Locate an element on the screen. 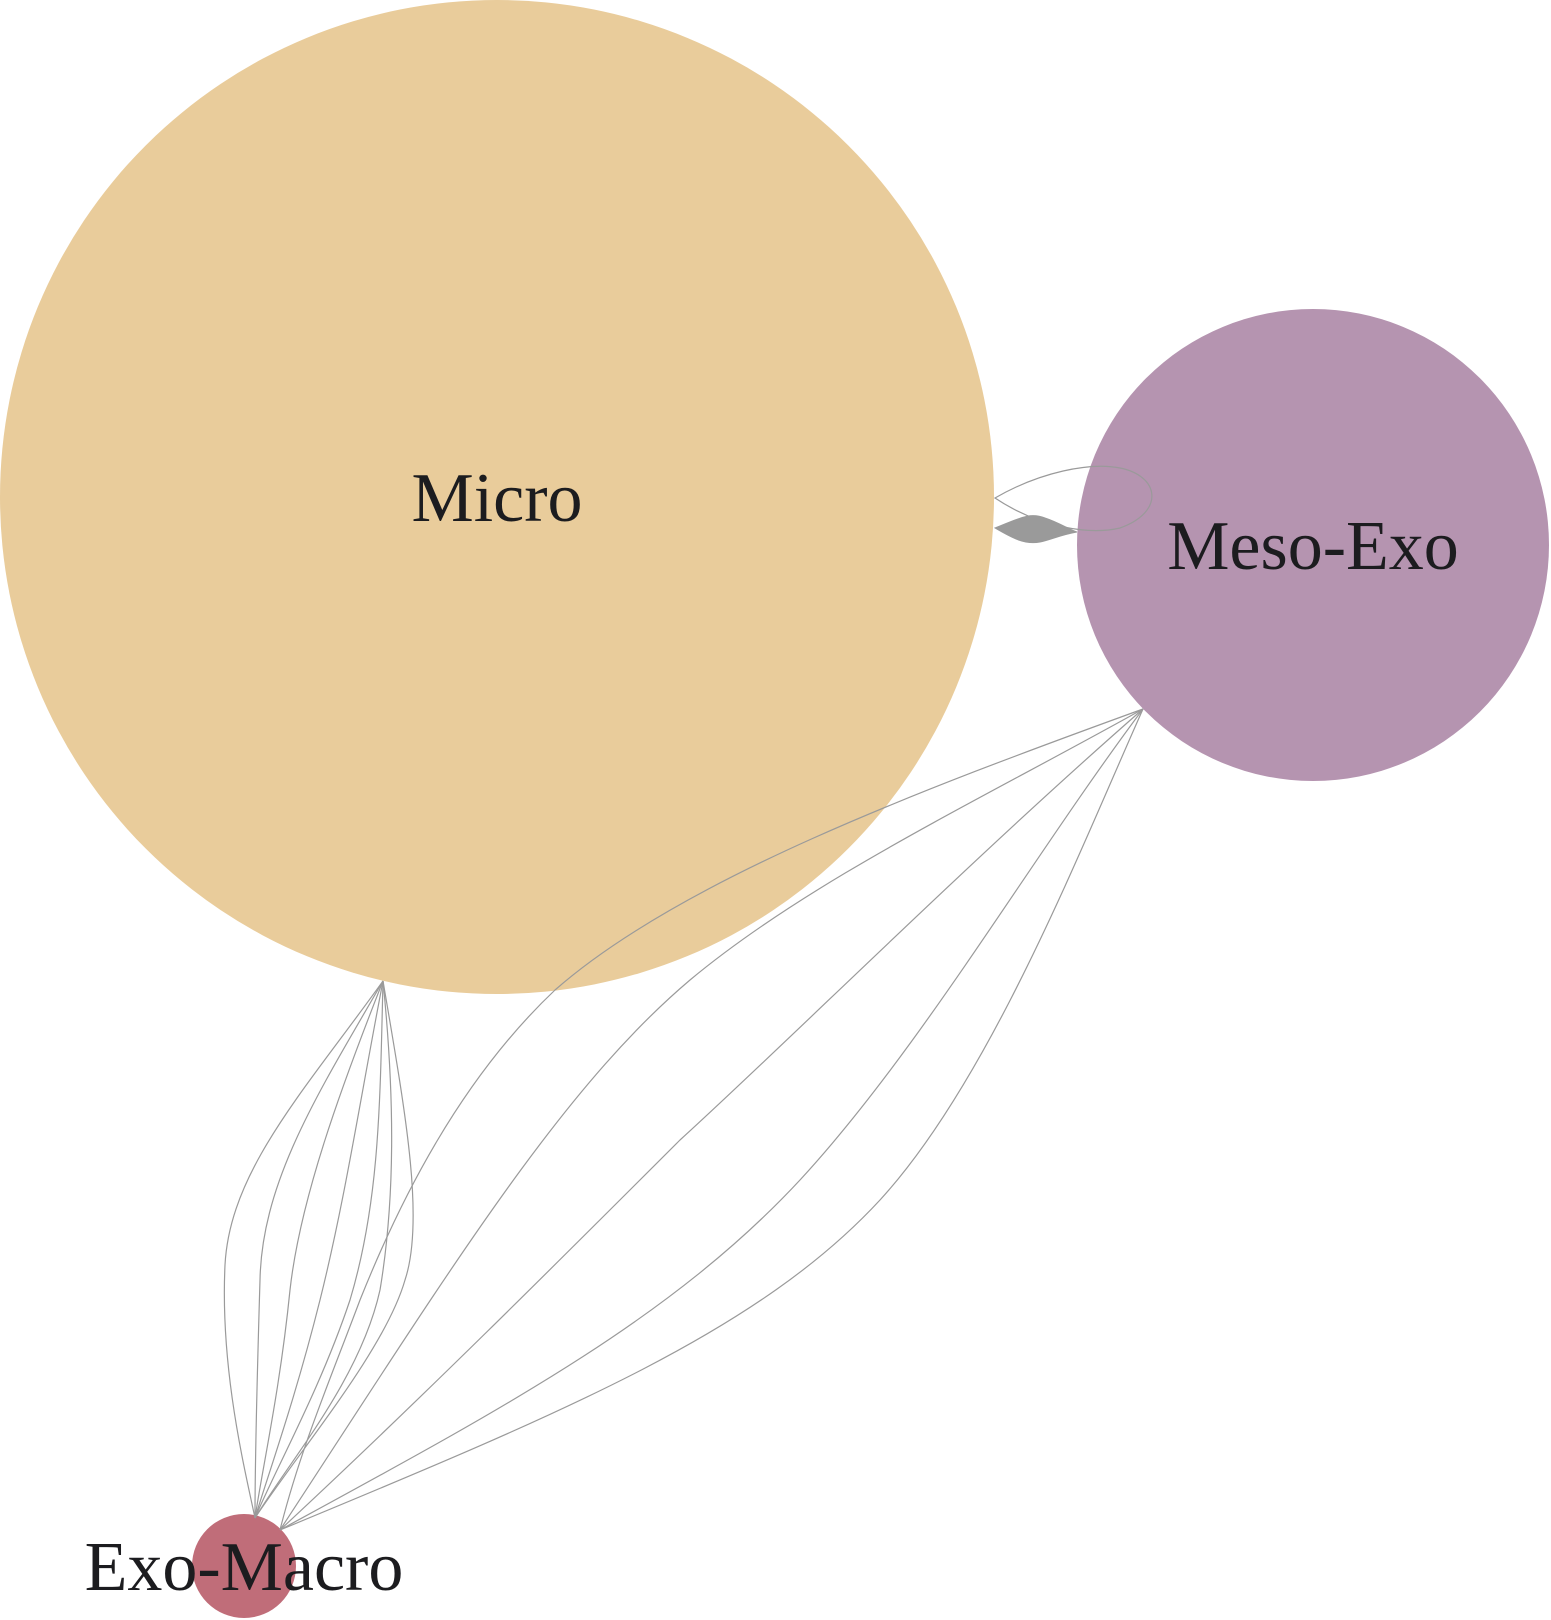 The image size is (1551, 1620). node-exo-macro is located at coordinates (244, 1566).